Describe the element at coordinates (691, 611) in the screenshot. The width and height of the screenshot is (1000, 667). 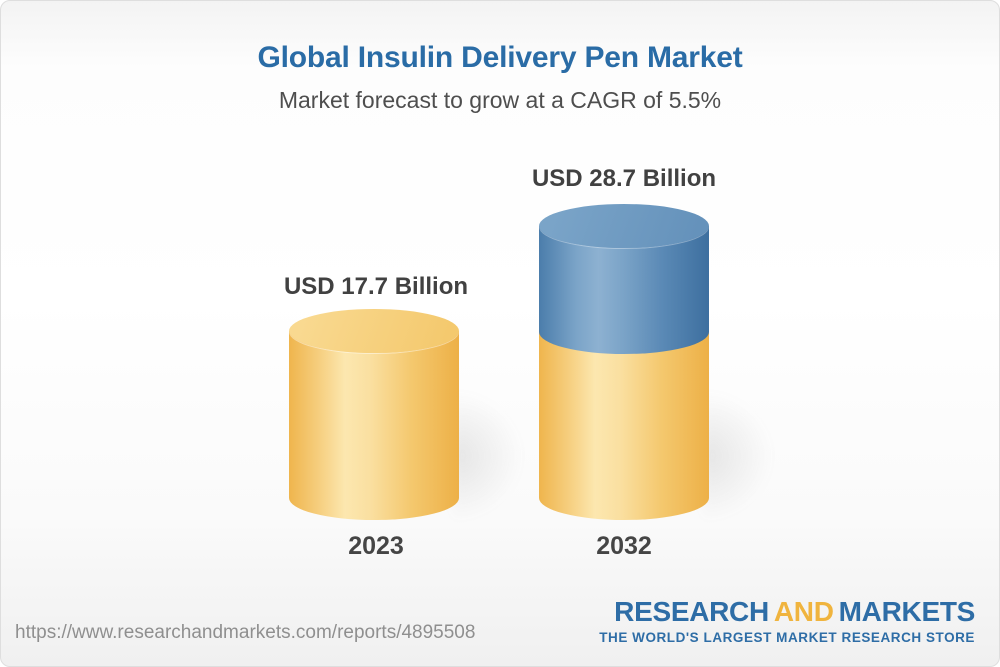
I see `logo-word-research: RESEARCH` at that location.